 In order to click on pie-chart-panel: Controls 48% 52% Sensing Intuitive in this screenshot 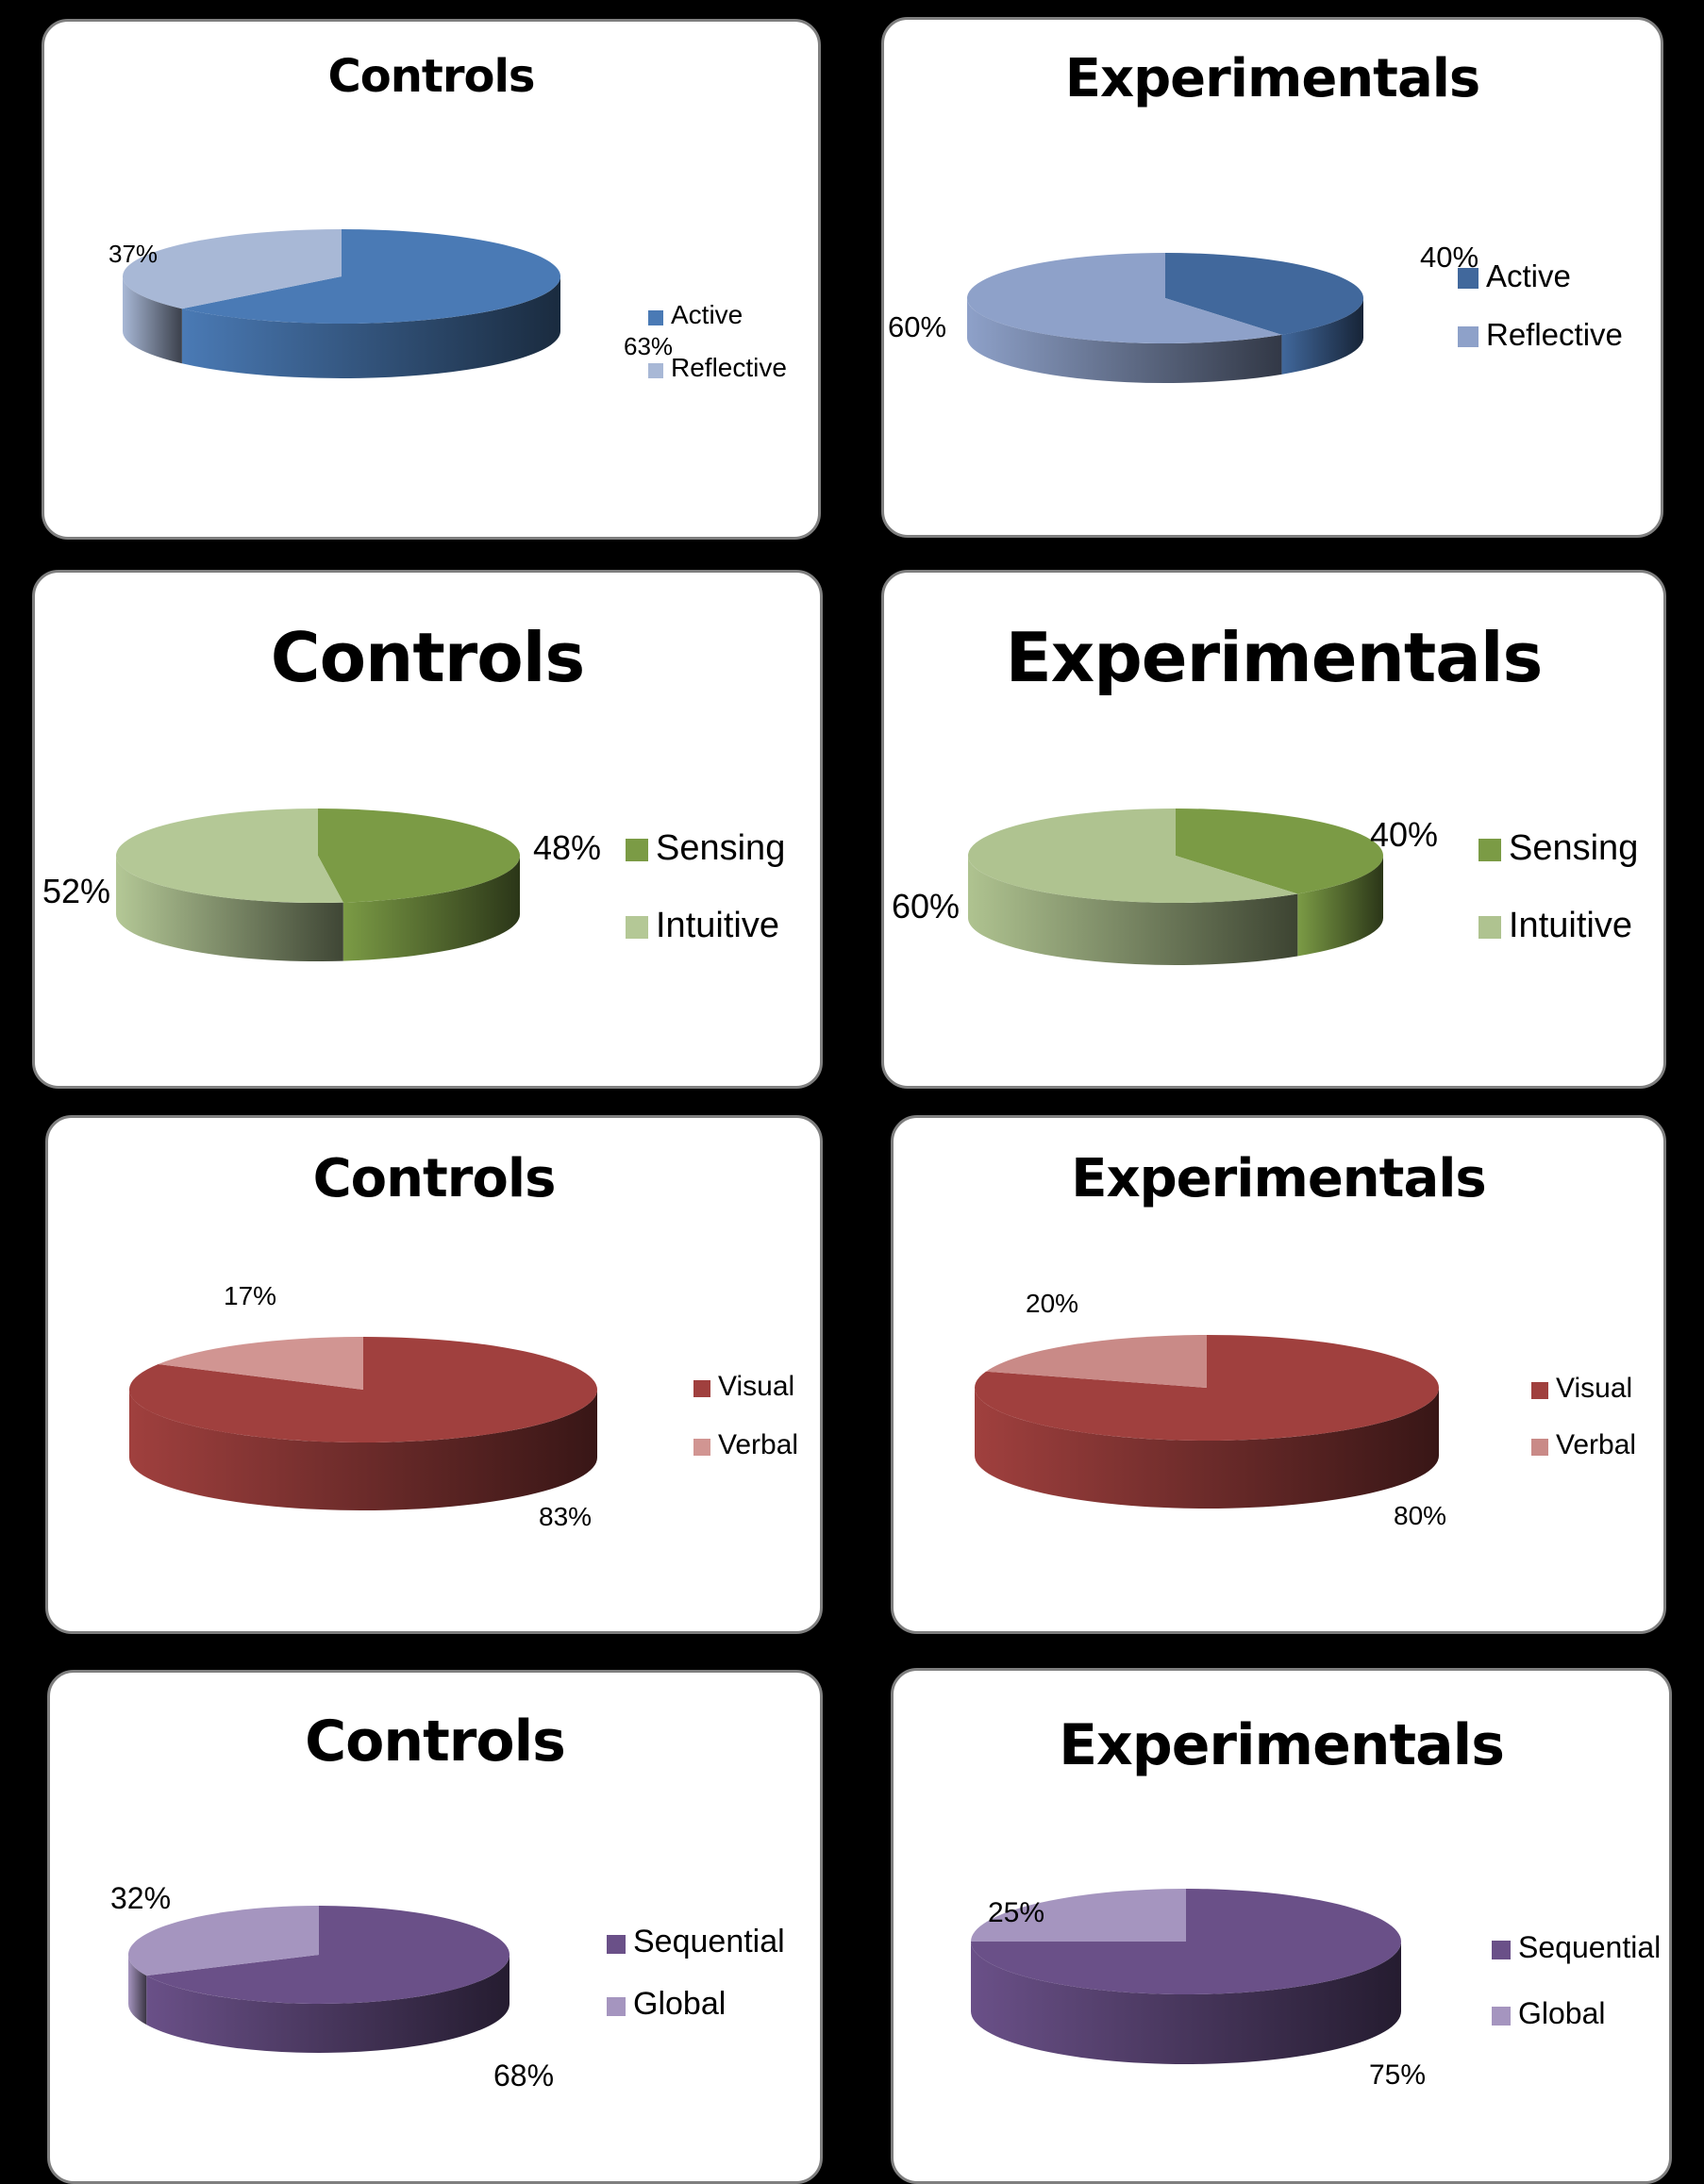, I will do `click(427, 829)`.